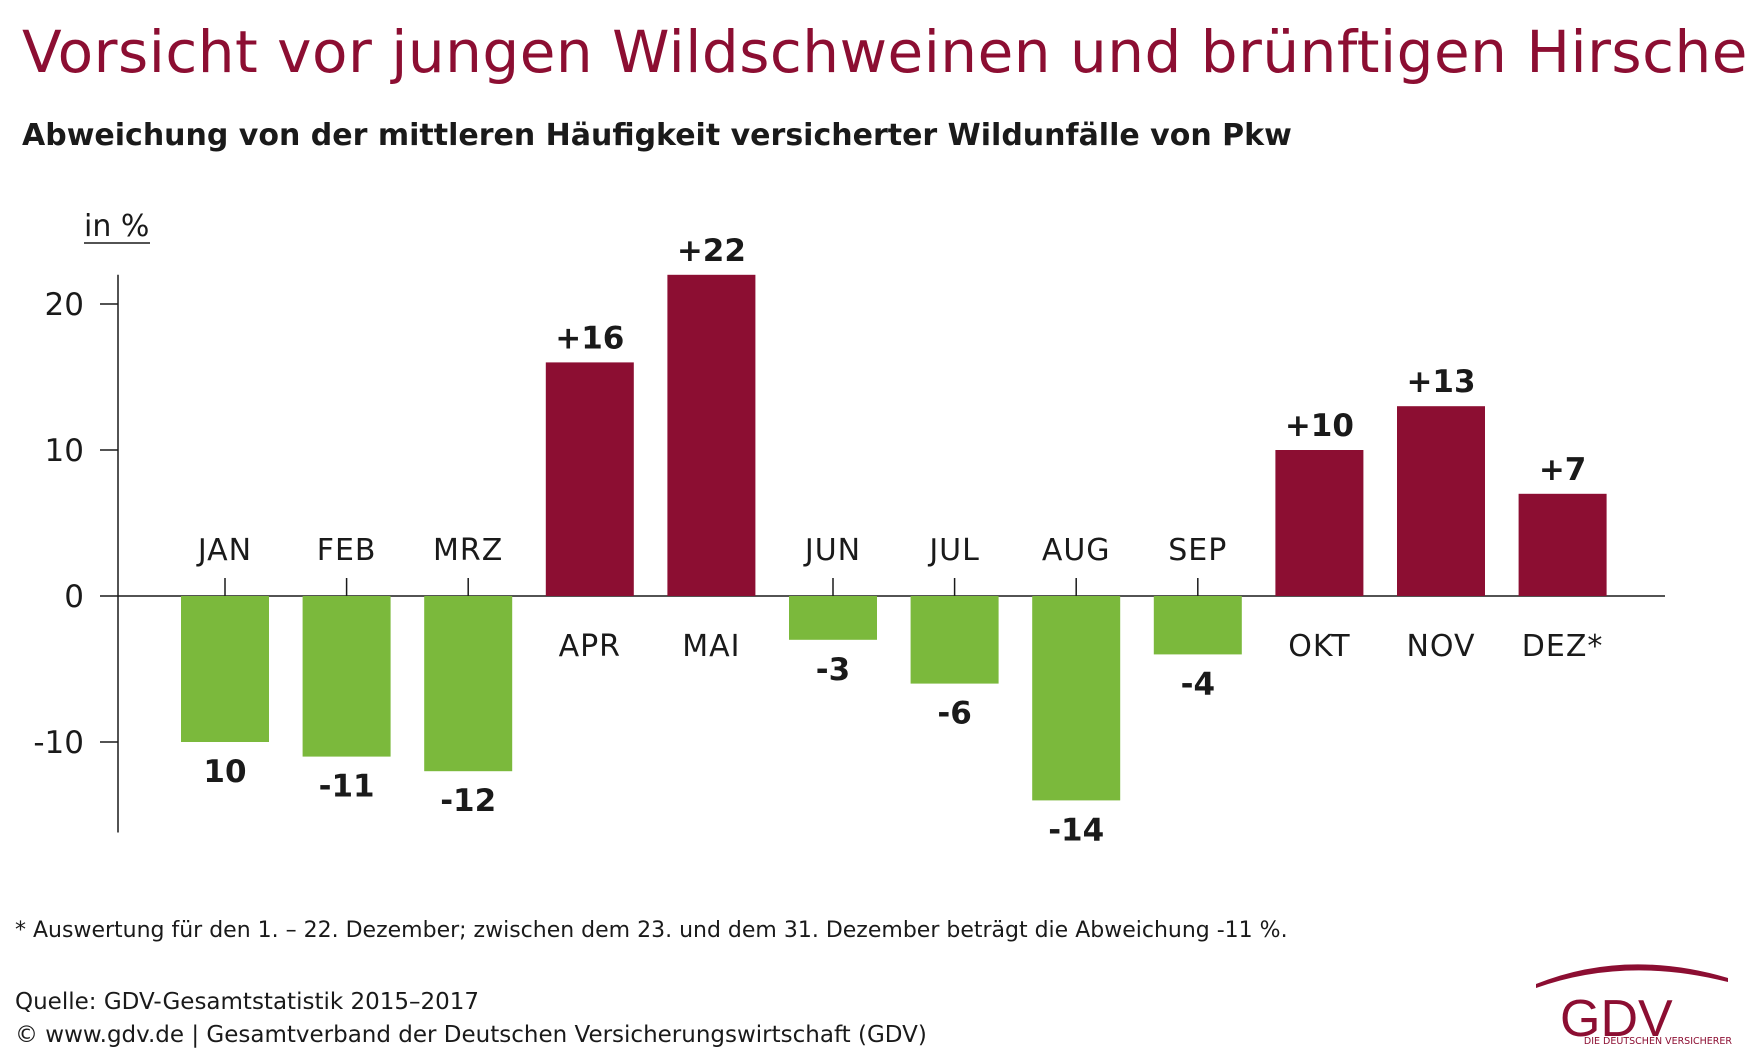 Image resolution: width=1751 pixels, height=1052 pixels. Describe the element at coordinates (833, 618) in the screenshot. I see `bar-jun` at that location.